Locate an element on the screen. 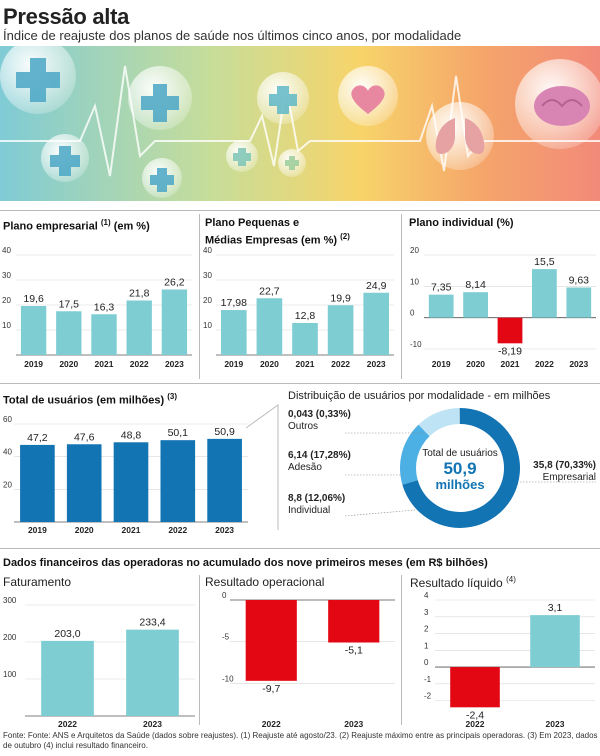 The image size is (600, 756). legend-adesao-name: Adesão is located at coordinates (305, 467).